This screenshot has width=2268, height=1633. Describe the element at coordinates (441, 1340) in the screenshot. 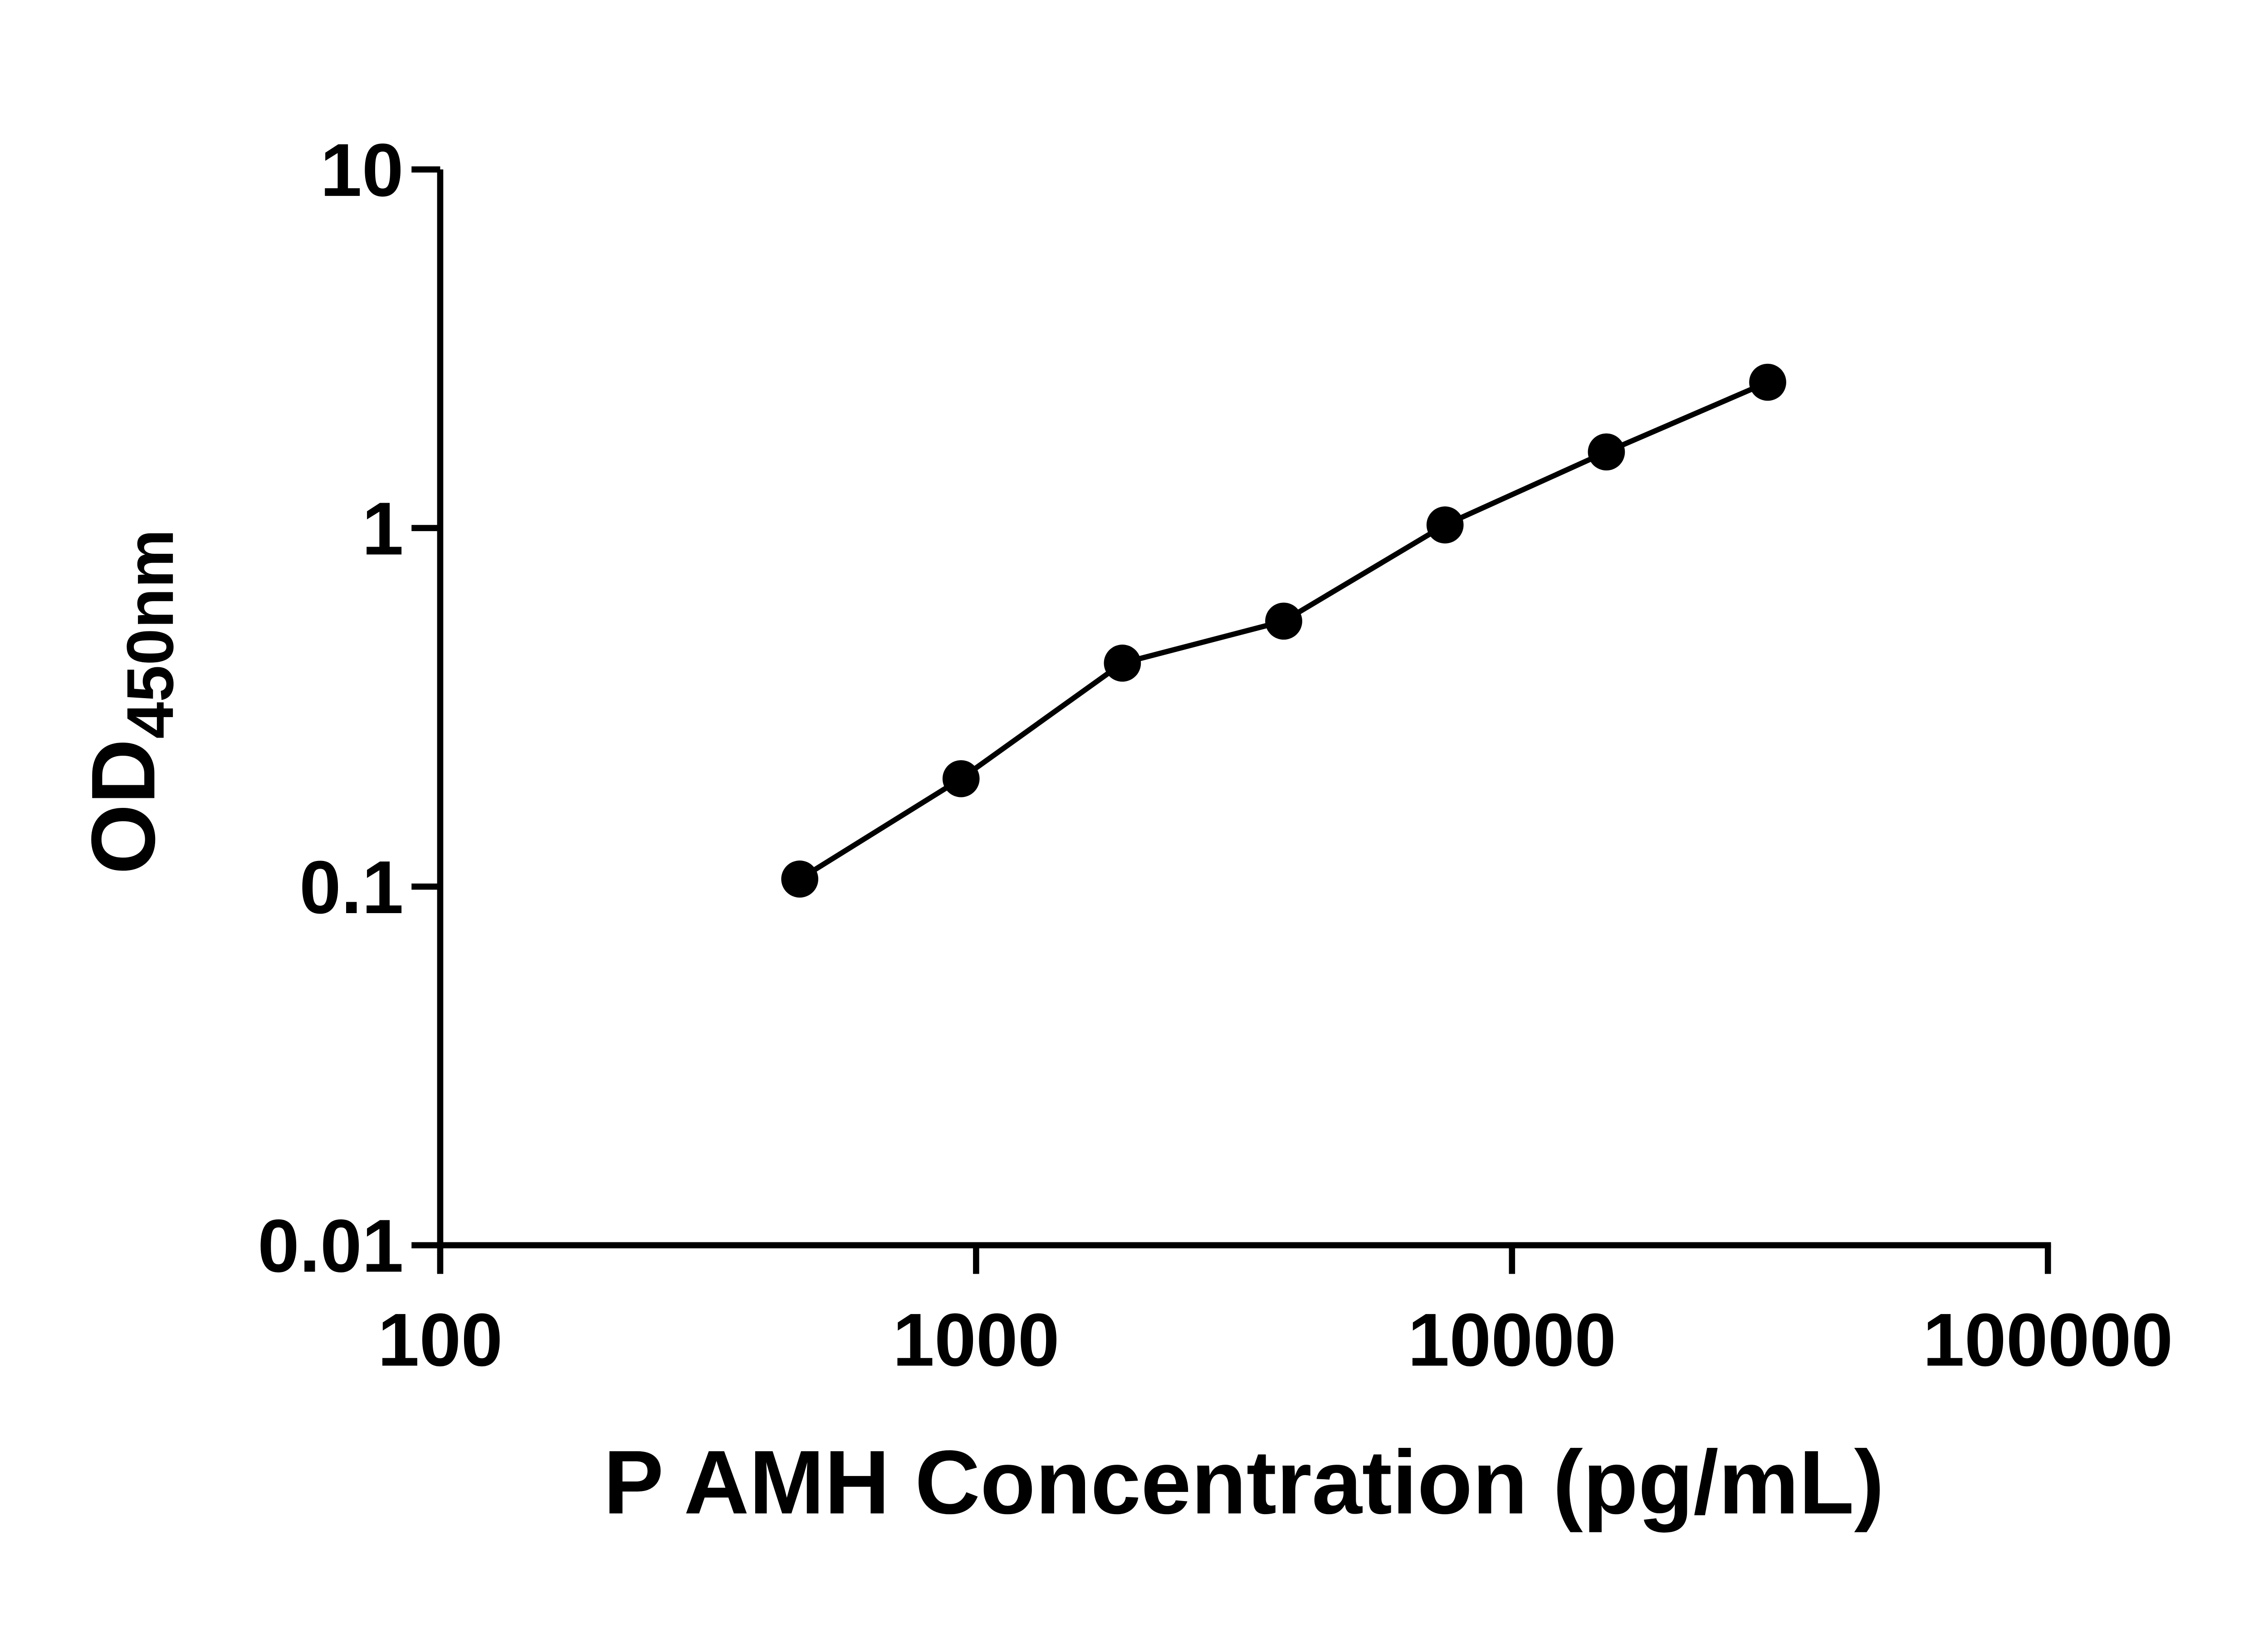

I see `x-tick-label: 100` at that location.